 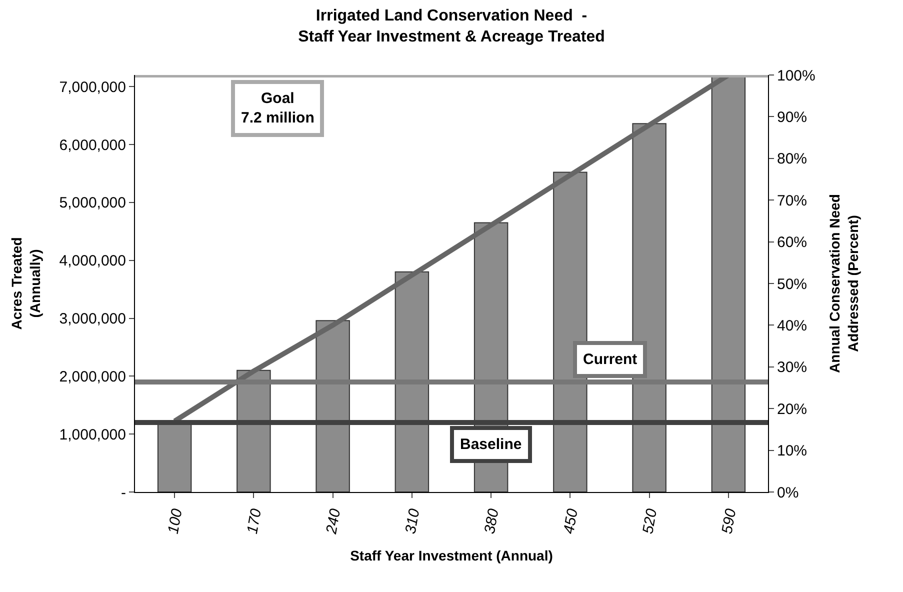 What do you see at coordinates (92, 435) in the screenshot?
I see `y-tick-label: 1,000,000` at bounding box center [92, 435].